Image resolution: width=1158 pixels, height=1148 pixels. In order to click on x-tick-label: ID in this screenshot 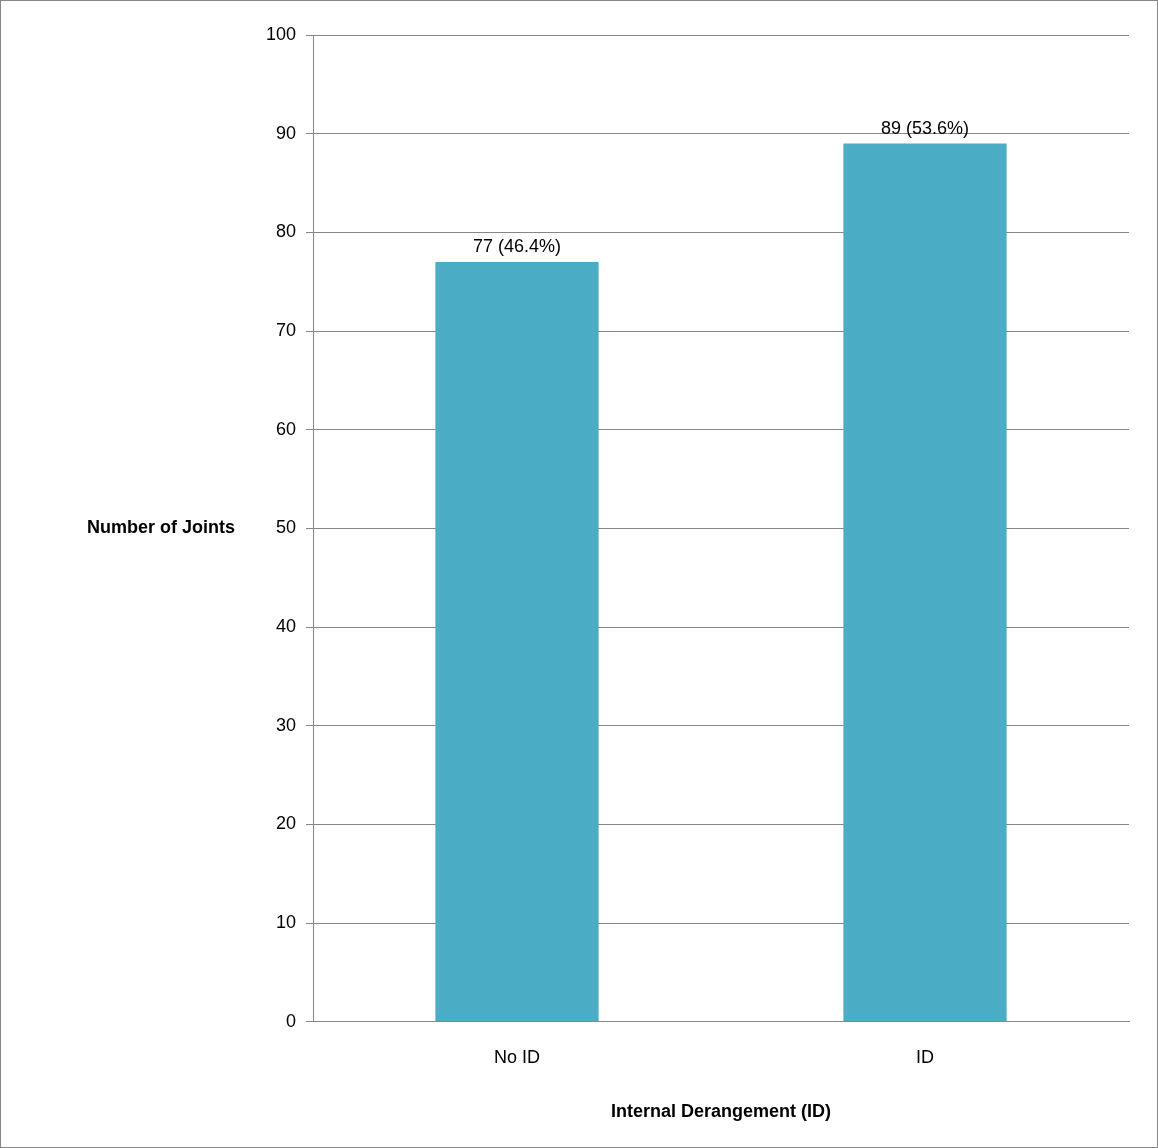, I will do `click(925, 1056)`.